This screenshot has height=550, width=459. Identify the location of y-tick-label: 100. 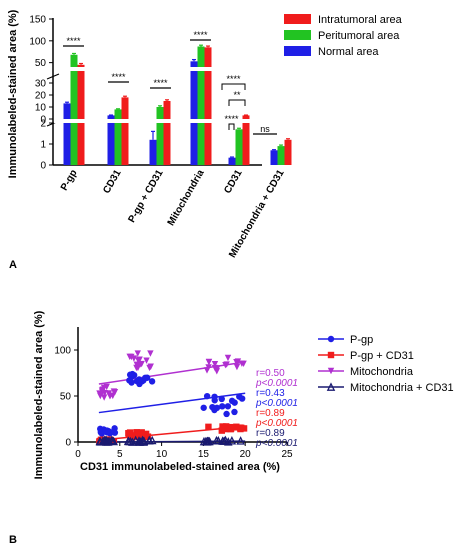
(62, 351).